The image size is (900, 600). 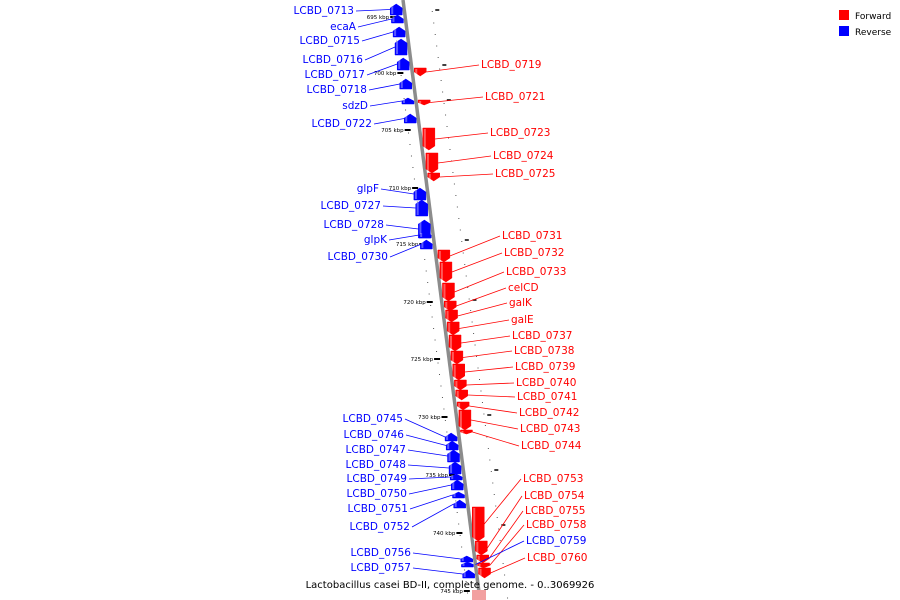 What do you see at coordinates (342, 124) in the screenshot?
I see `reverse-gene-label: LCBD_0722` at bounding box center [342, 124].